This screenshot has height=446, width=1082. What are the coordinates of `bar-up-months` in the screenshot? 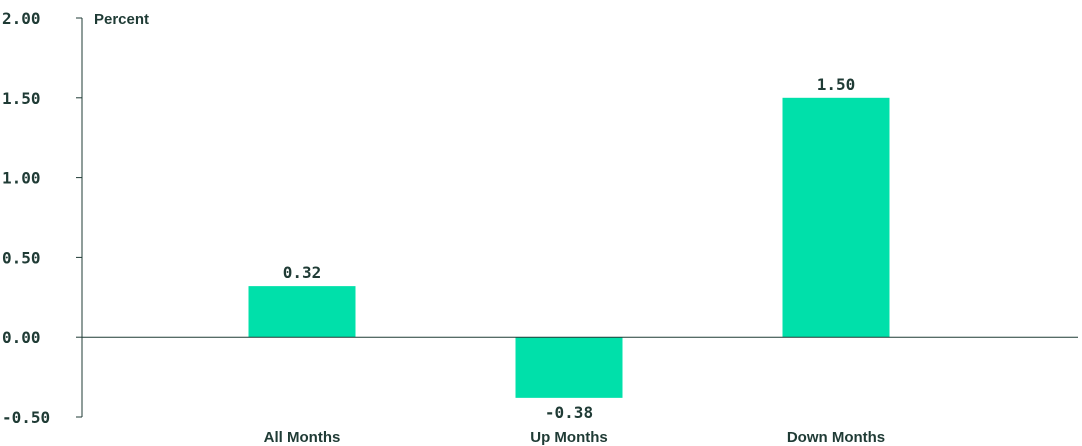 It's located at (569, 367).